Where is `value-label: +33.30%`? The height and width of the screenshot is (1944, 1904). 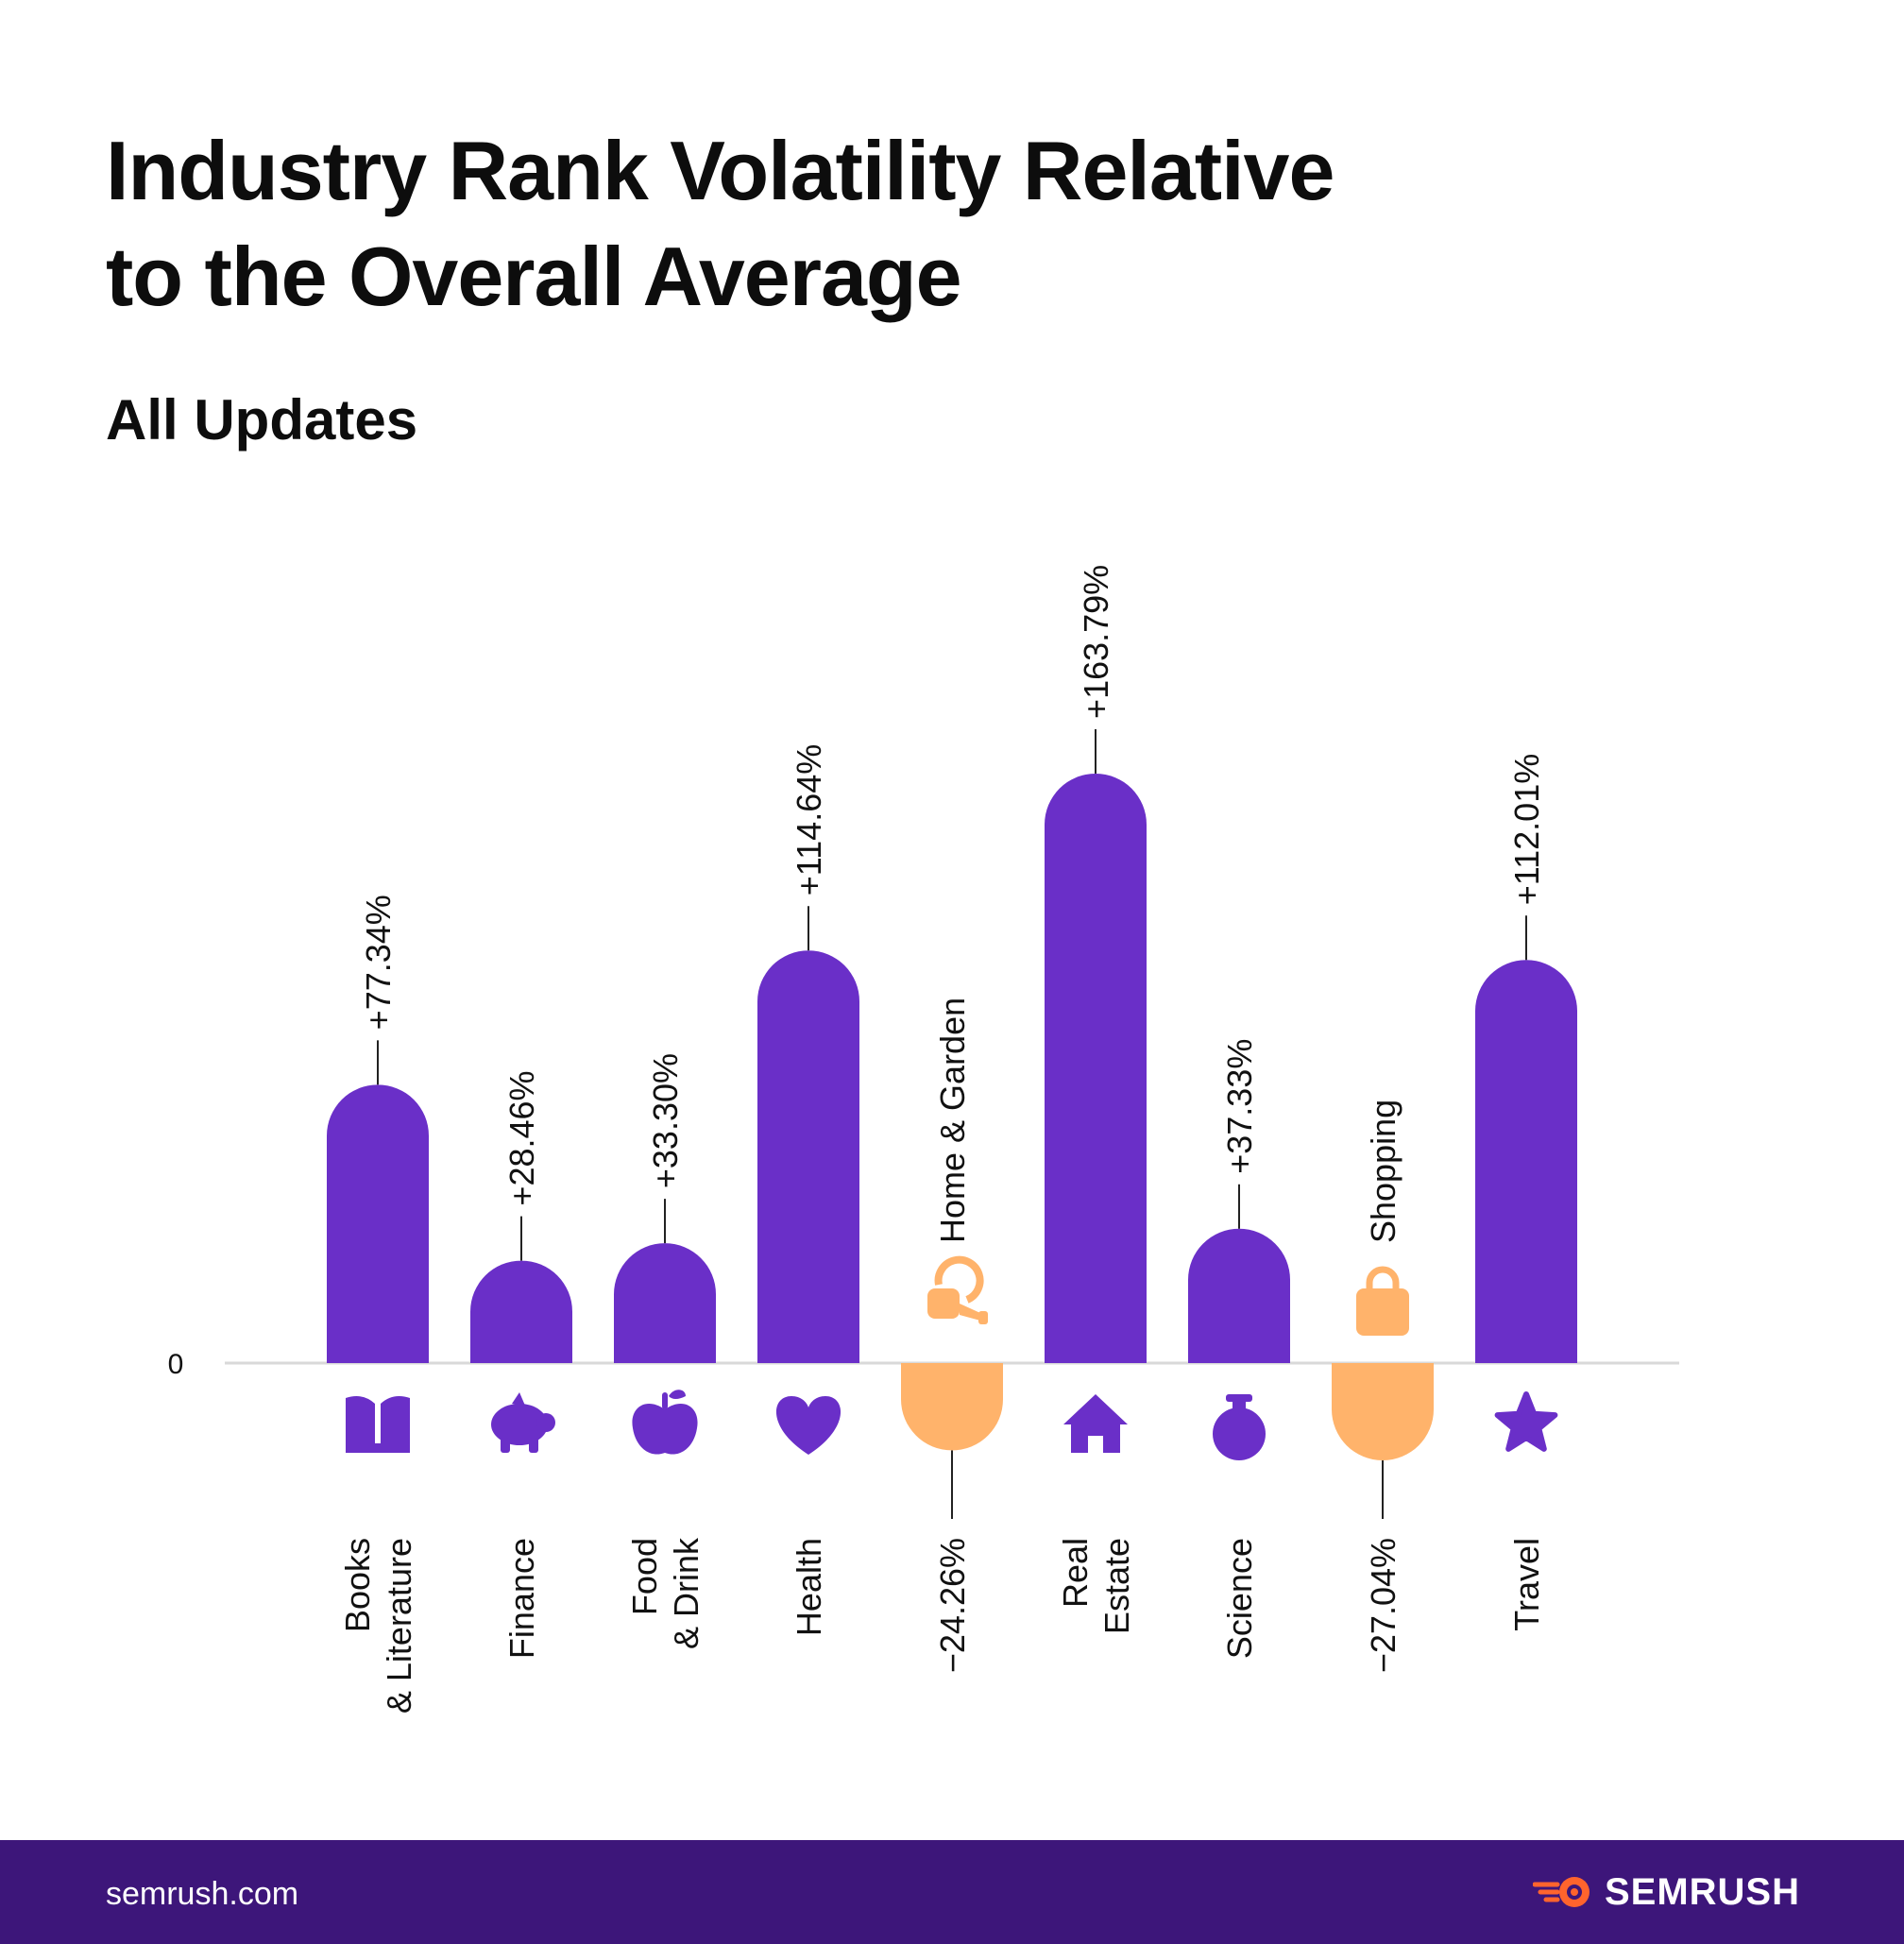
value-label: +33.30% is located at coordinates (665, 1121).